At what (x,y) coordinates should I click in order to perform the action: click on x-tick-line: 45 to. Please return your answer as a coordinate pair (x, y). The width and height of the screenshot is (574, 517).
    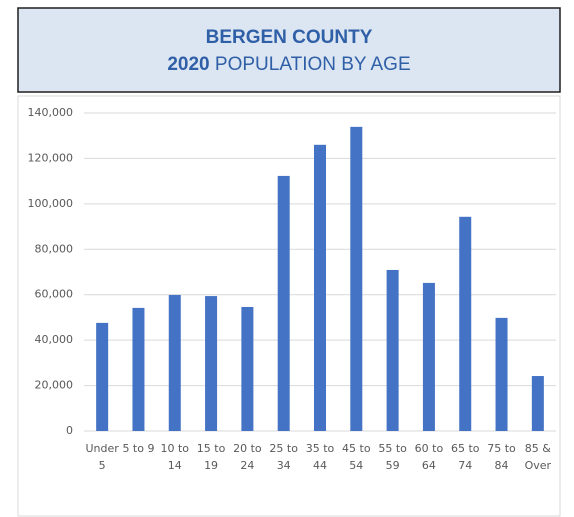
    Looking at the image, I should click on (356, 448).